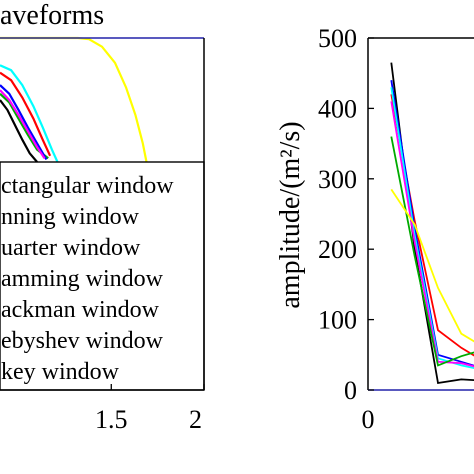 The image size is (474, 474). Describe the element at coordinates (60, 372) in the screenshot. I see `legend-entry-6: key window` at that location.